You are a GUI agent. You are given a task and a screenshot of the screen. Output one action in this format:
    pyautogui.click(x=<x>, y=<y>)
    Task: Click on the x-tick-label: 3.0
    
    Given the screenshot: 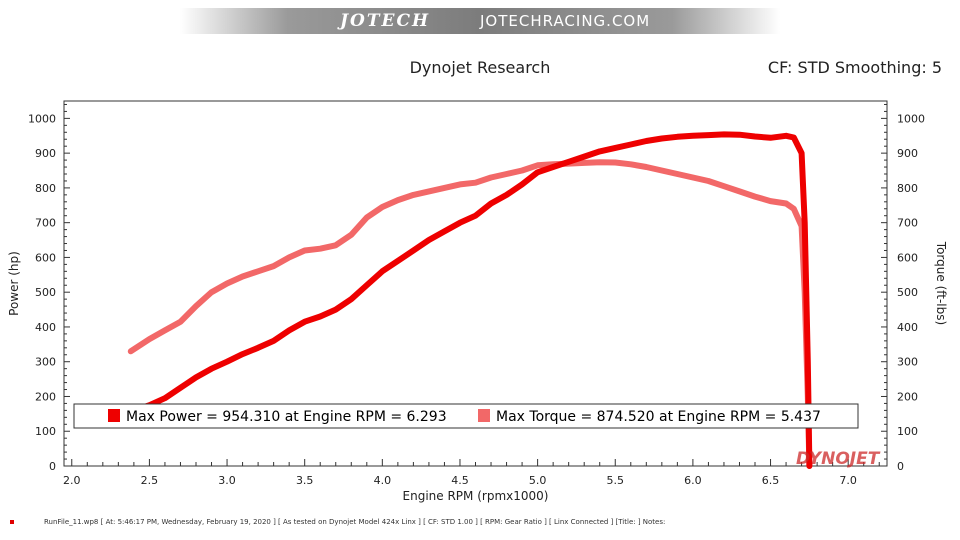 What is the action you would take?
    pyautogui.click(x=227, y=480)
    